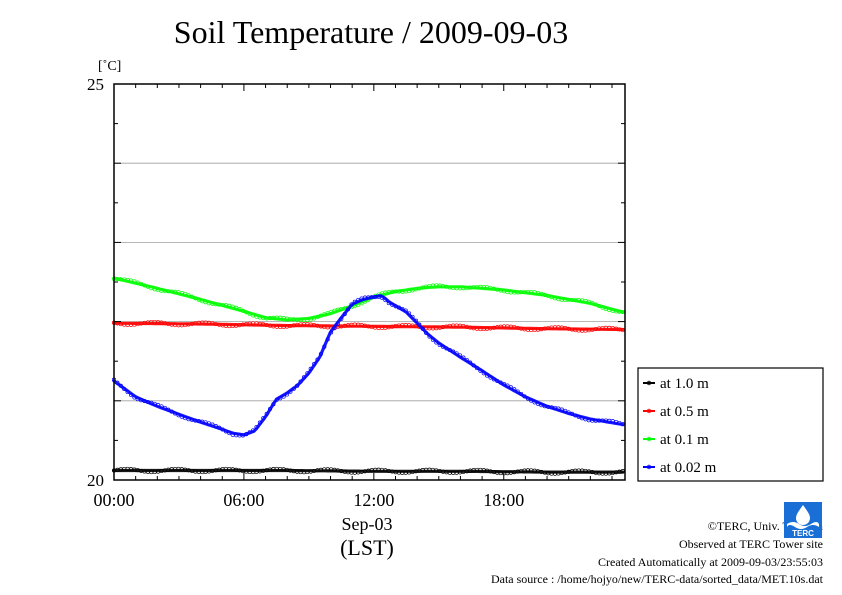  What do you see at coordinates (95, 84) in the screenshot?
I see `y-tick-label: 25` at bounding box center [95, 84].